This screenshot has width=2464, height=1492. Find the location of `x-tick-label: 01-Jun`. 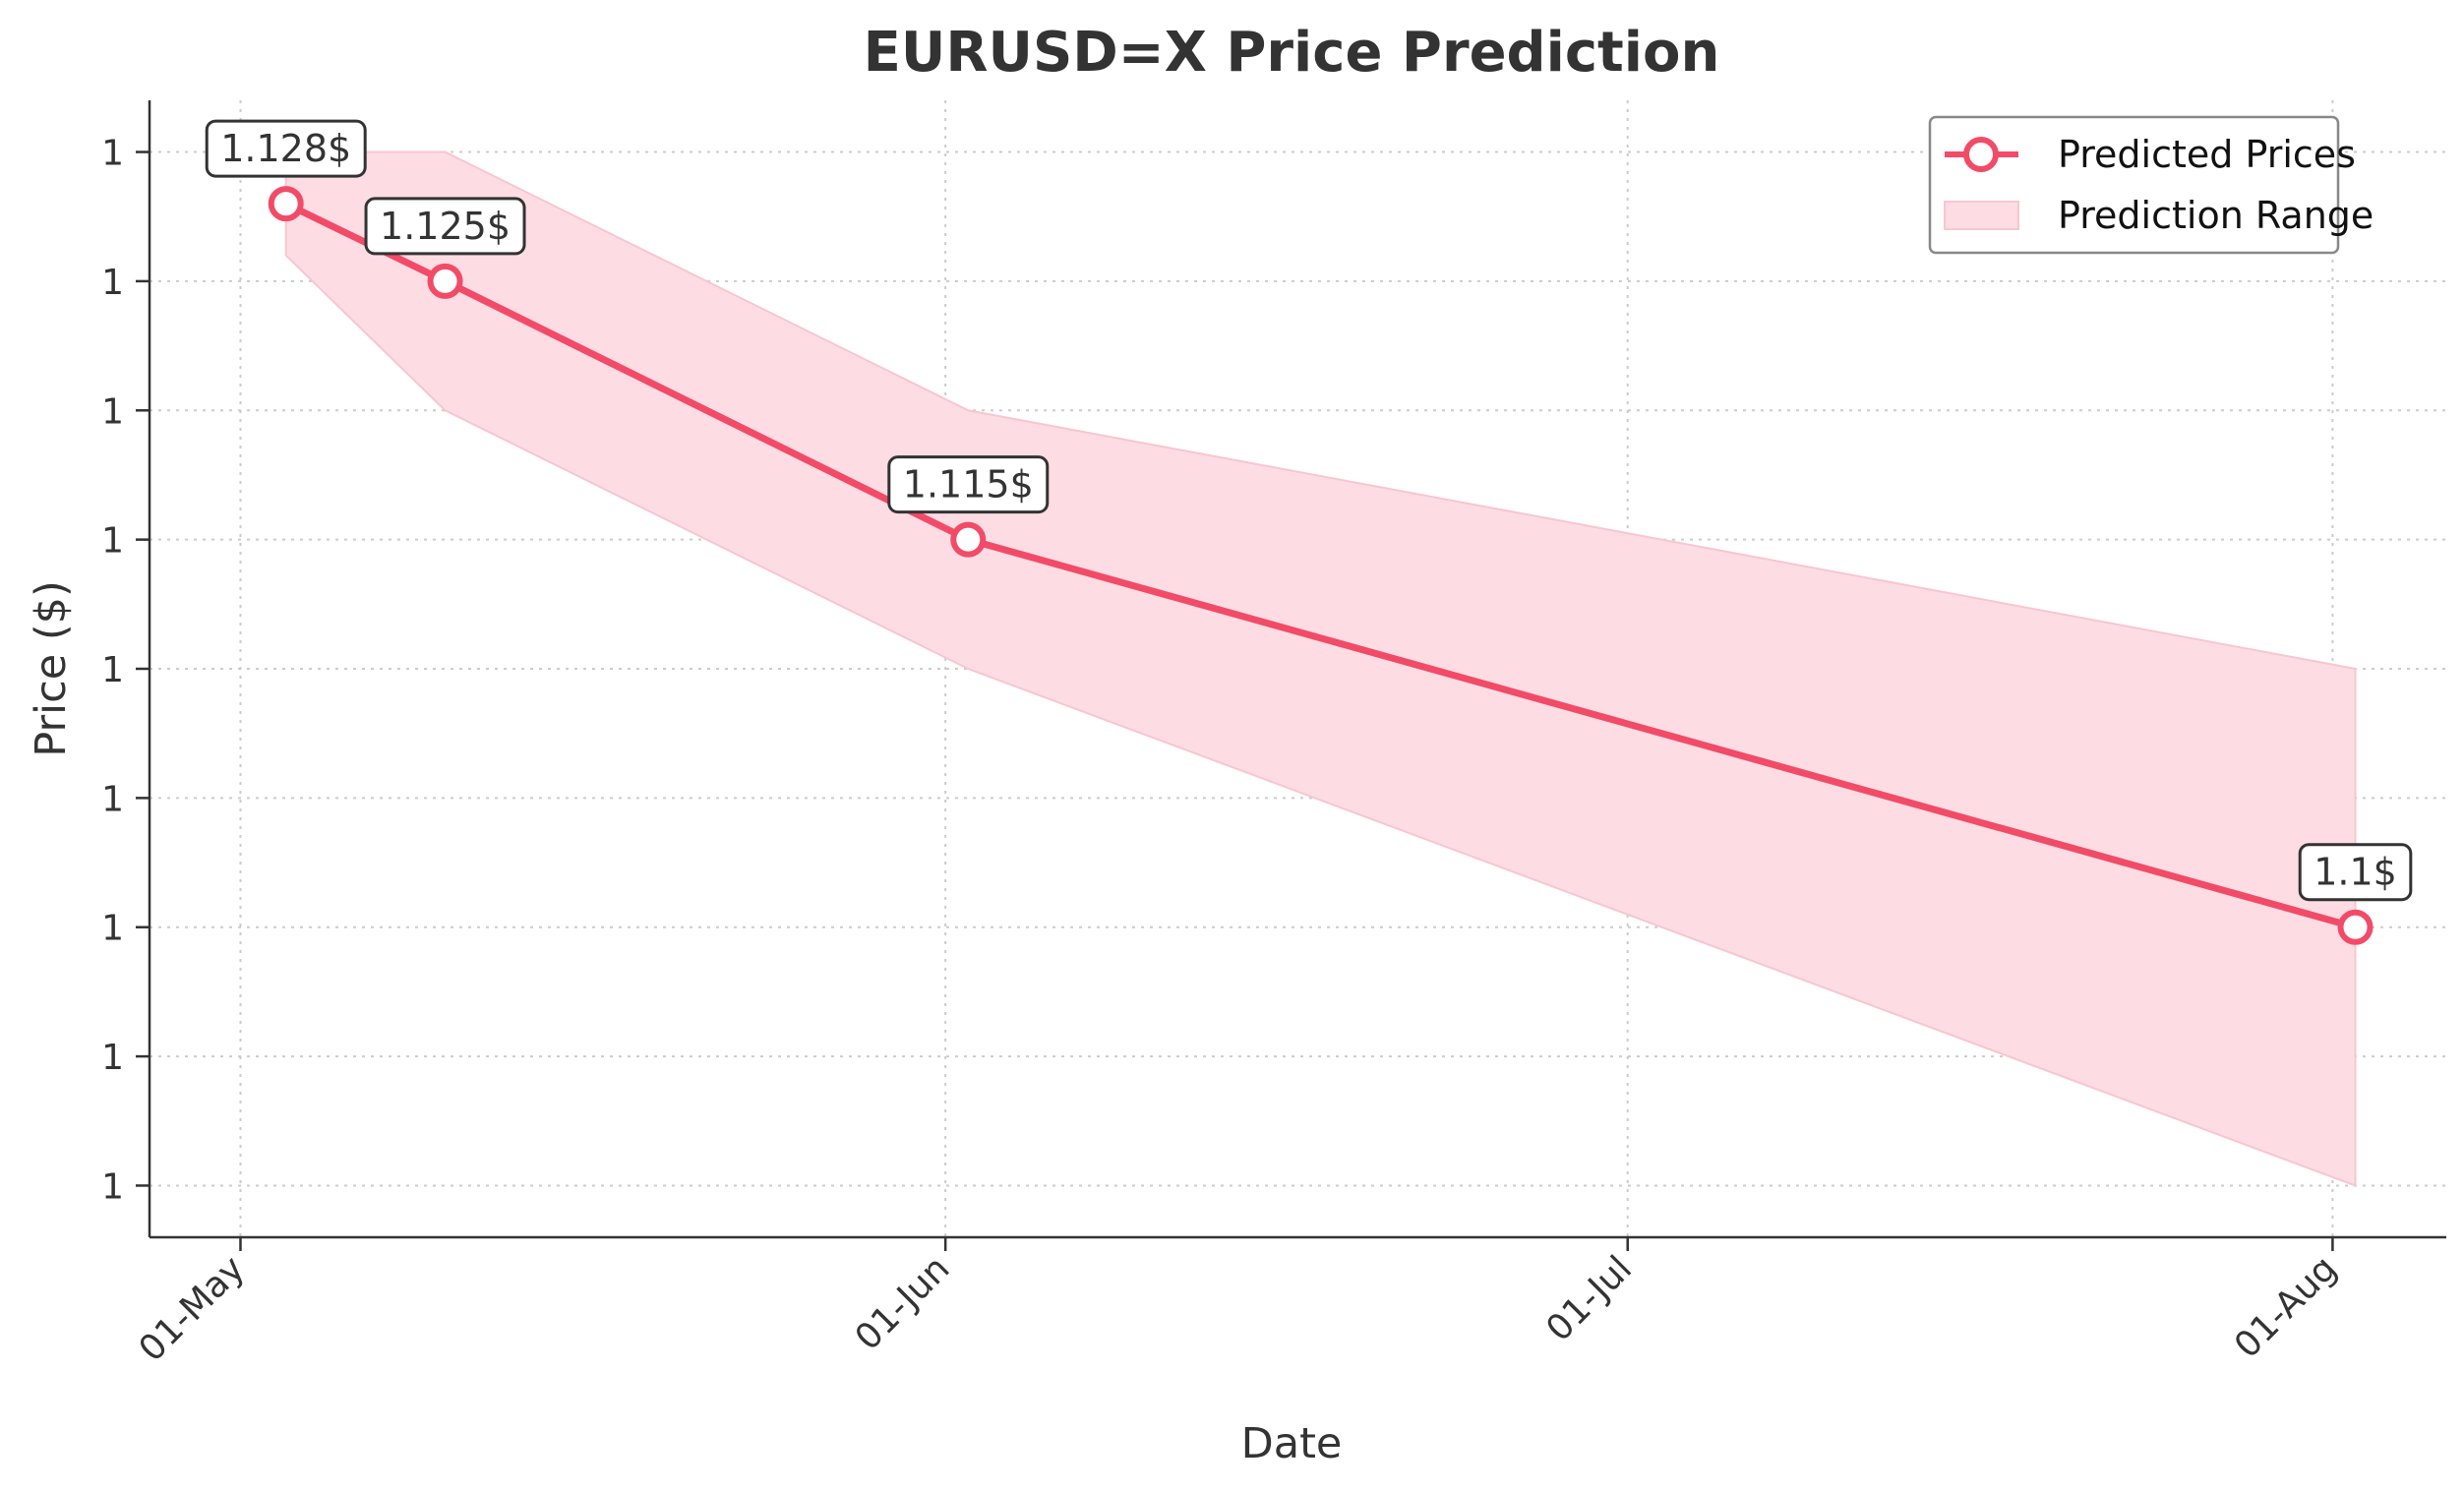

x-tick-label: 01-Jun is located at coordinates (903, 1303).